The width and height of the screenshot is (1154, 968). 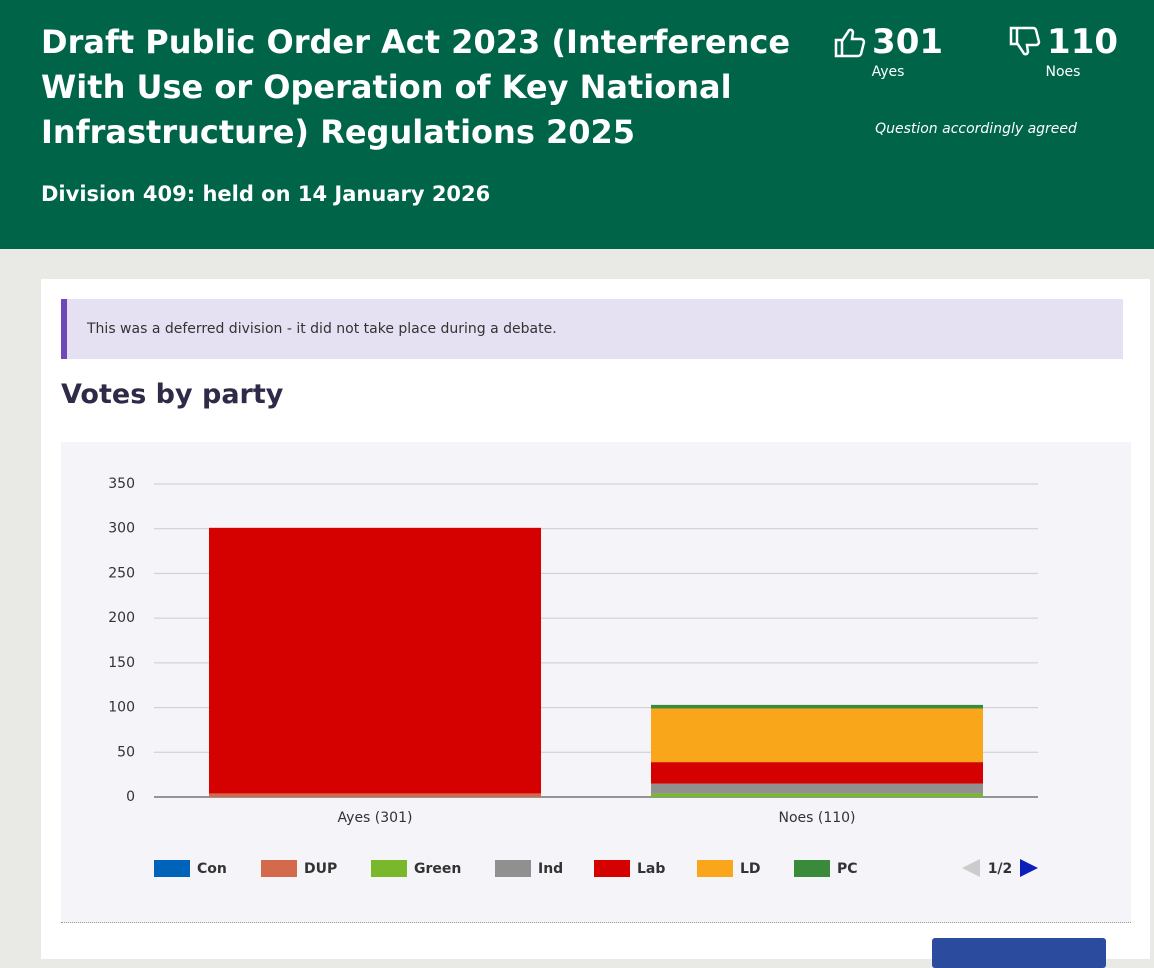 What do you see at coordinates (121, 529) in the screenshot?
I see `y-tick-label: 300` at bounding box center [121, 529].